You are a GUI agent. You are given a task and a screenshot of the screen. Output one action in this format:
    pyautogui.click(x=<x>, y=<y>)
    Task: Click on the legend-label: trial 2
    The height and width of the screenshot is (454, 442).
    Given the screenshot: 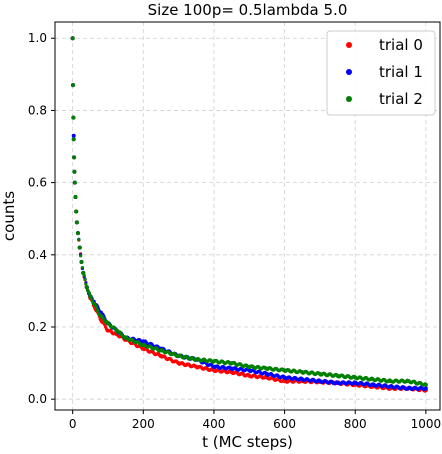 What is the action you would take?
    pyautogui.click(x=401, y=99)
    